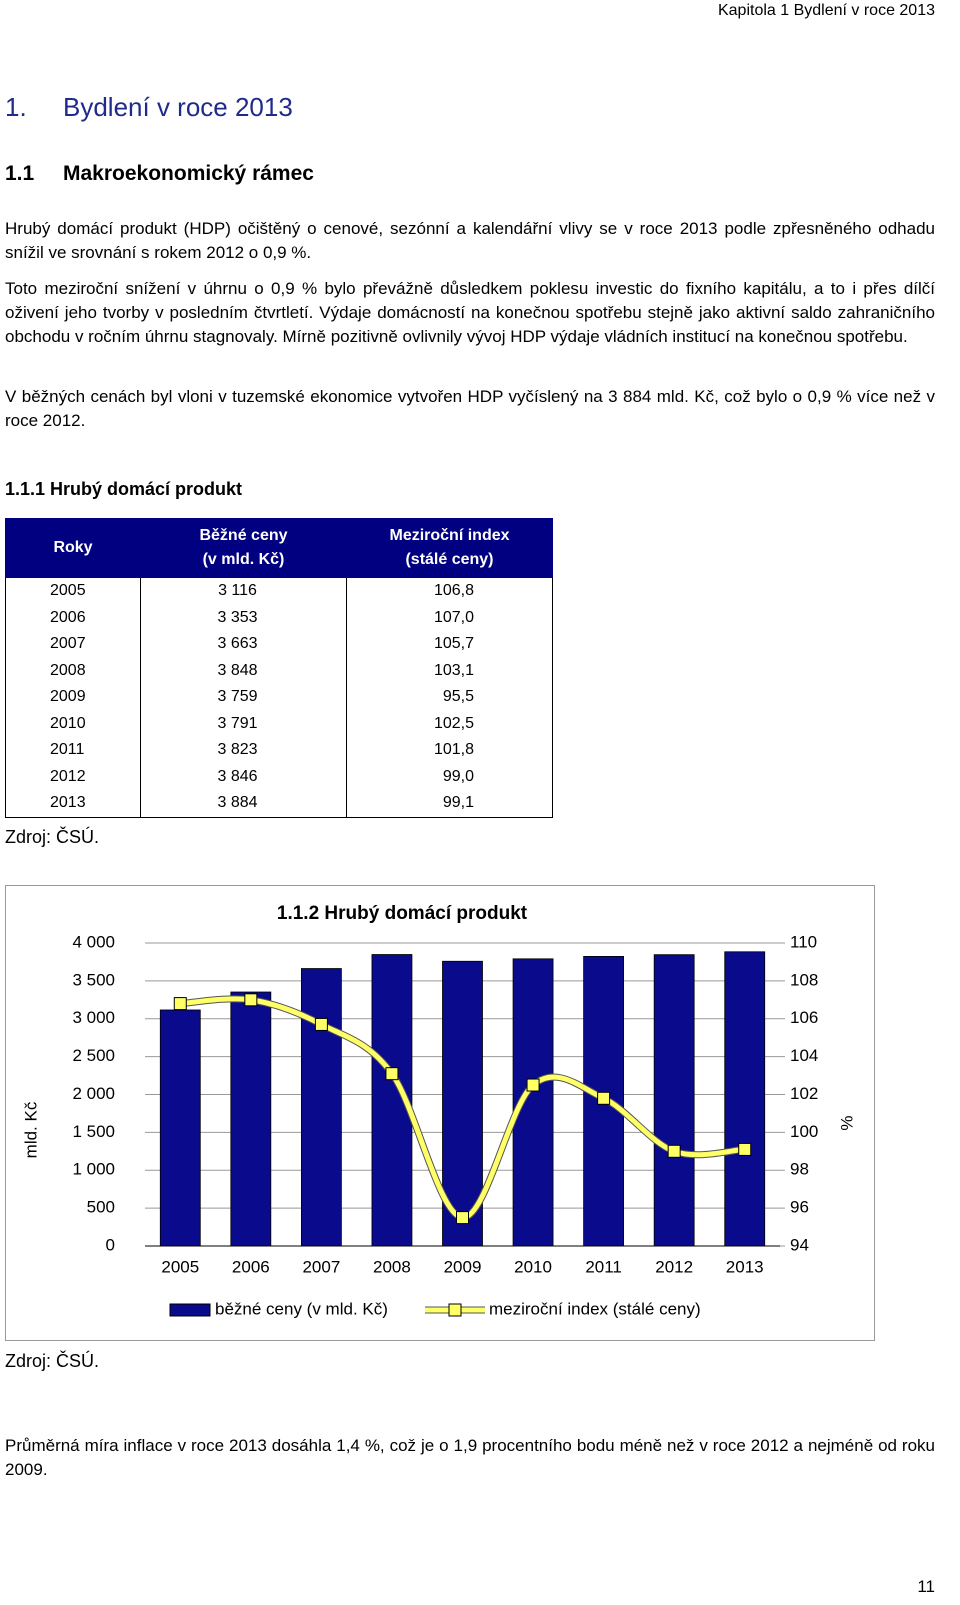  Describe the element at coordinates (16, 107) in the screenshot. I see `heading-number: 1.` at that location.